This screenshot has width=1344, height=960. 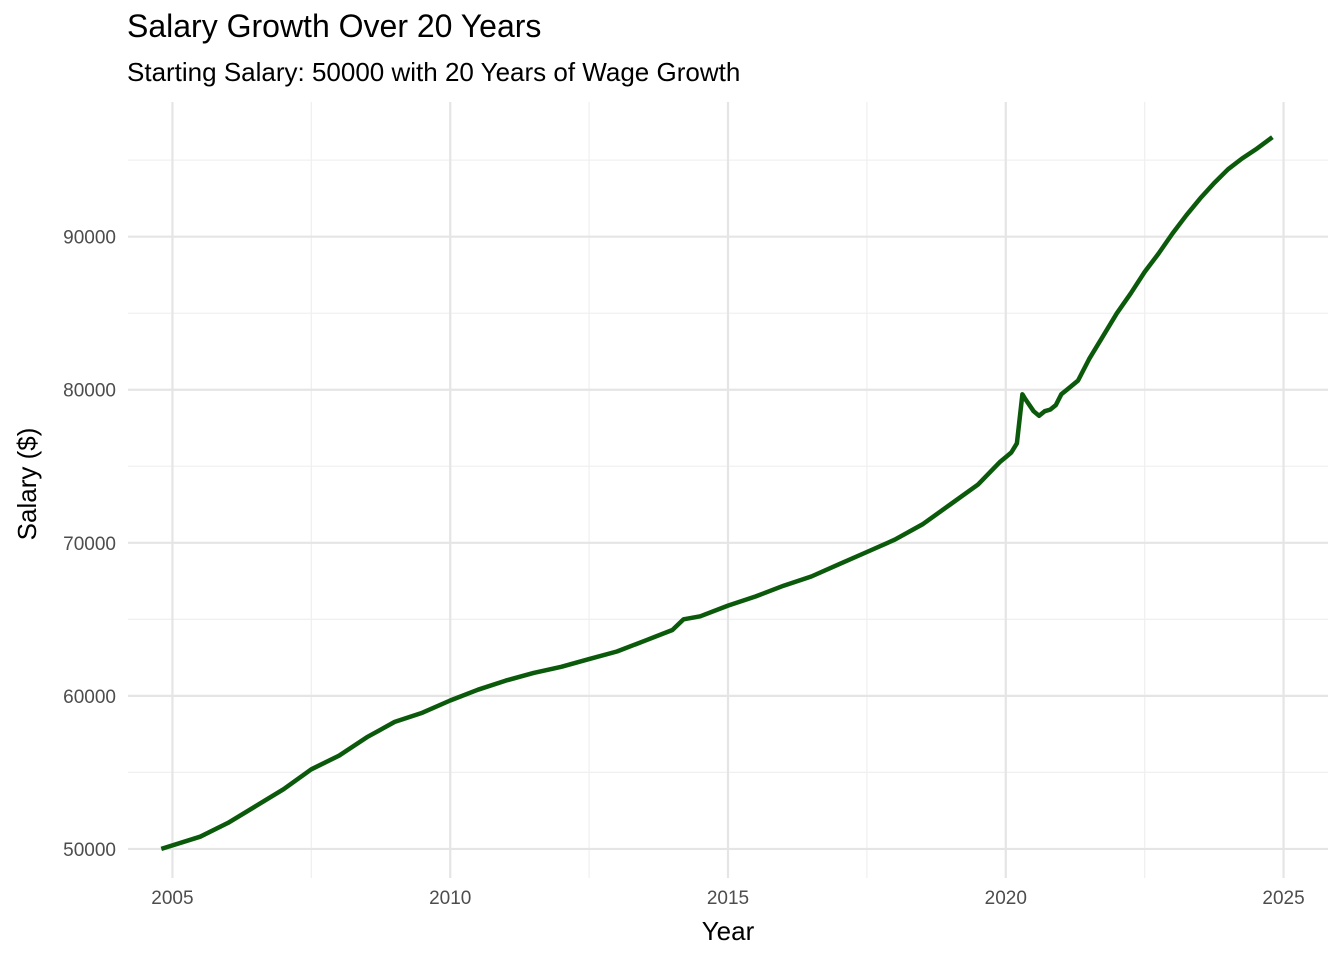 I want to click on y-tick-label: 70000, so click(x=89, y=544).